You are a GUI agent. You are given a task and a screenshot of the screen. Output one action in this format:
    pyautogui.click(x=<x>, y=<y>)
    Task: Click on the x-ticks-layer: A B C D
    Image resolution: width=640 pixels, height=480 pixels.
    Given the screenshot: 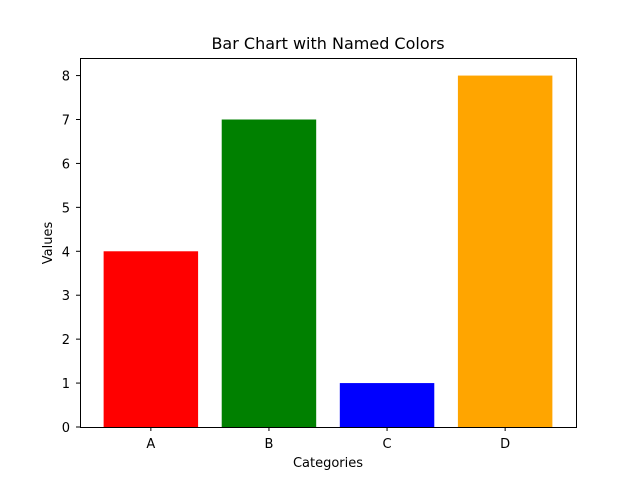 What is the action you would take?
    pyautogui.click(x=328, y=439)
    